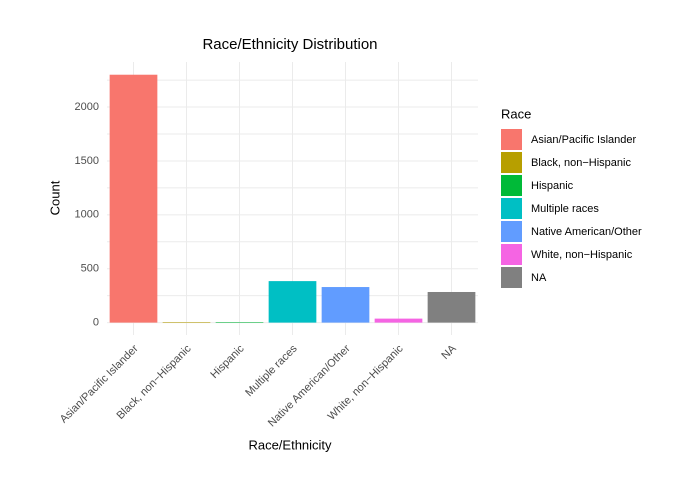 The image size is (682, 483). I want to click on legend-label: Hispanic, so click(552, 186).